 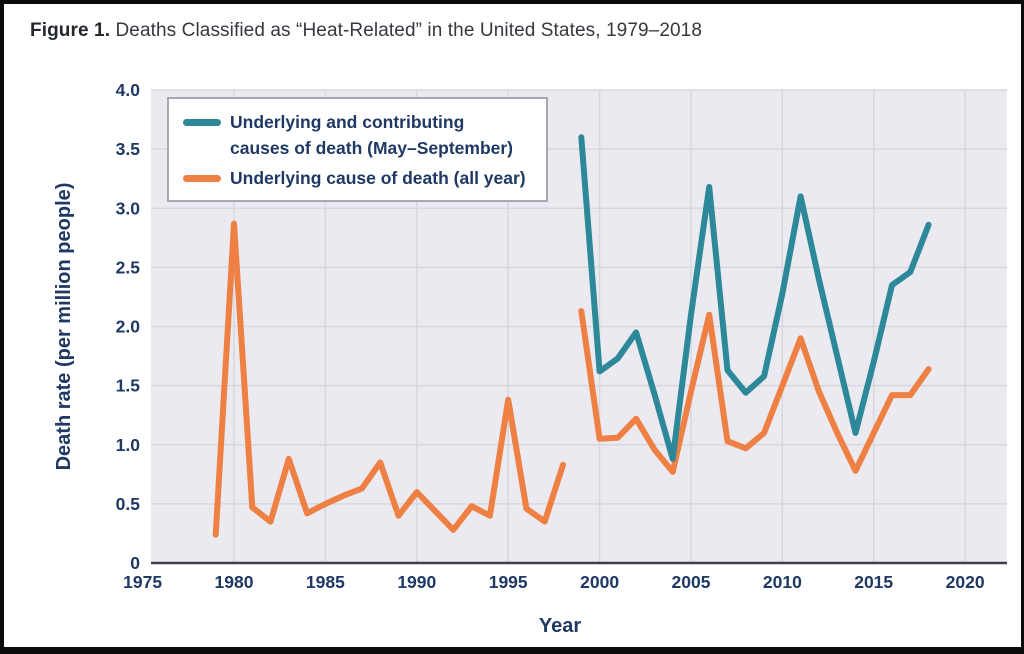 I want to click on legend-item-underlying: Underlying cause of death (all year), so click(x=364, y=178).